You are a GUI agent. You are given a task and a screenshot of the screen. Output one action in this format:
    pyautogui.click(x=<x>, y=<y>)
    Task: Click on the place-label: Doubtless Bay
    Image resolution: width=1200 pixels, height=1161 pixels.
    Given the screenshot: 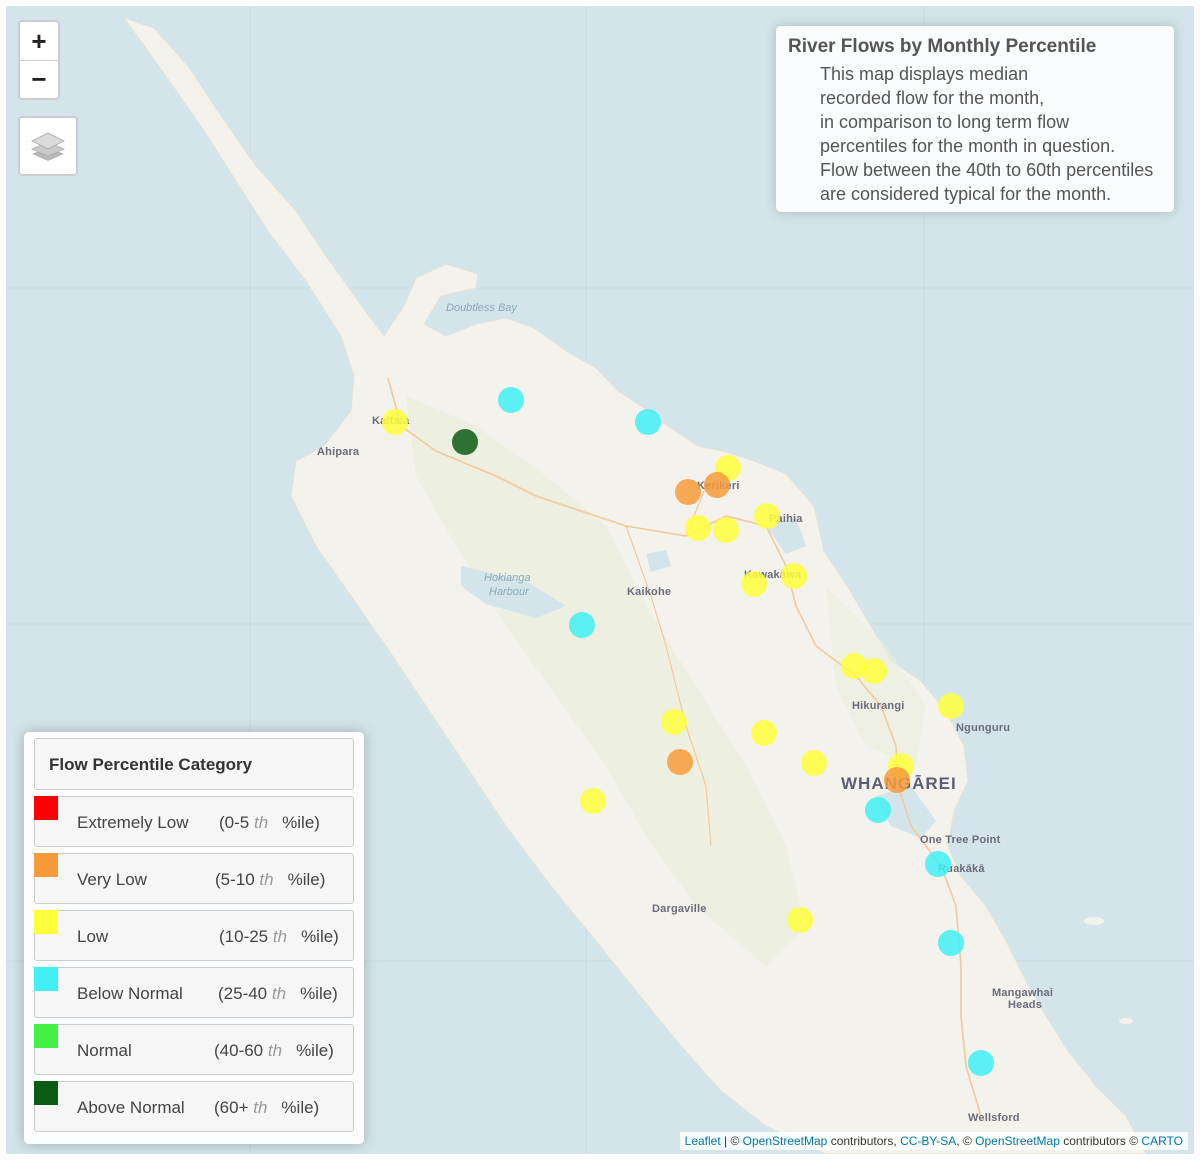 What is the action you would take?
    pyautogui.click(x=481, y=308)
    